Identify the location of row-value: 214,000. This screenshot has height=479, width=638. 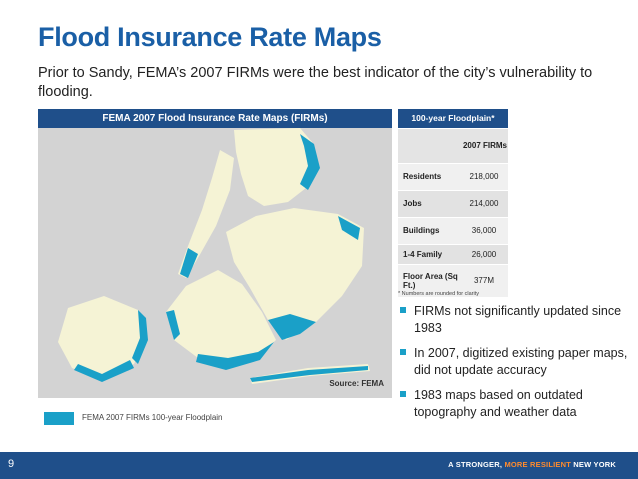
(485, 204).